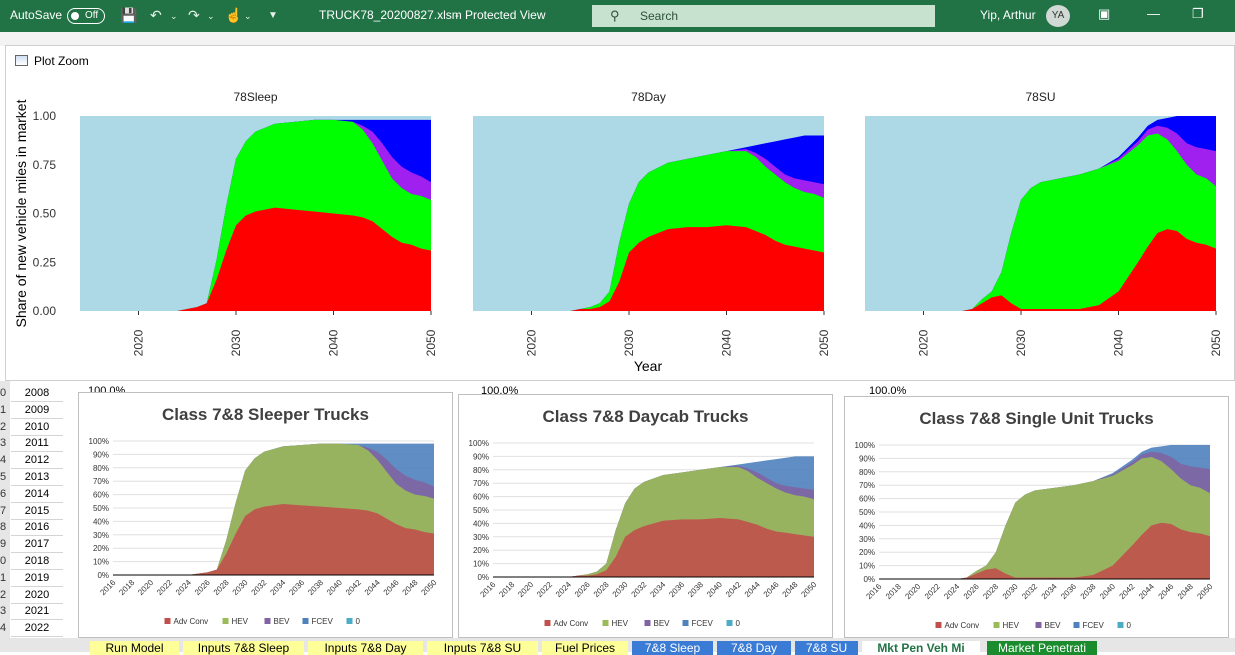 The height and width of the screenshot is (655, 1235). I want to click on redo-dropdown-icon: ⌄, so click(211, 16).